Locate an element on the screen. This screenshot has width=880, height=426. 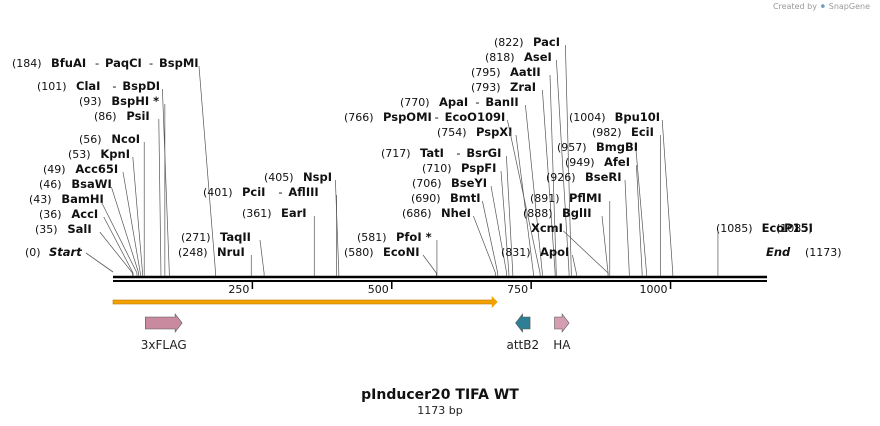
site-position: (1085) is located at coordinates (734, 228).